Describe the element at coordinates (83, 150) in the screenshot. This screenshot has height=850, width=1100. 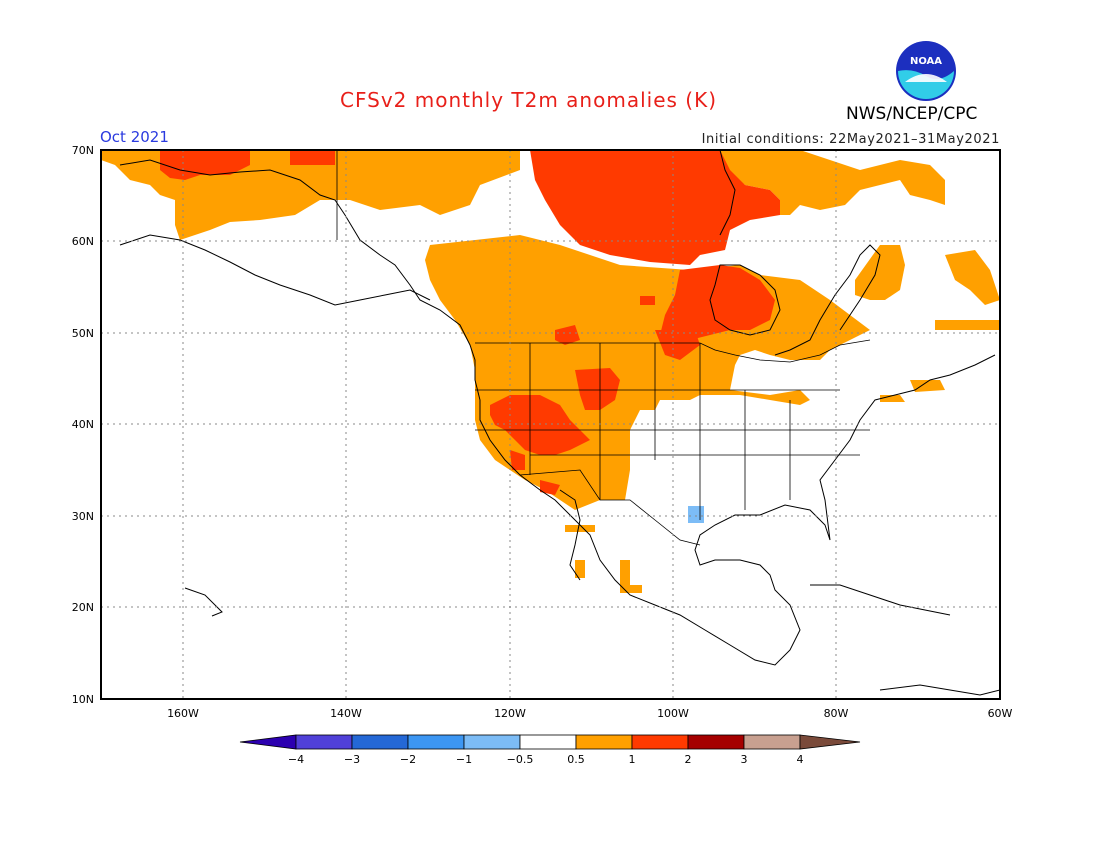
I see `lat-label: 70N` at that location.